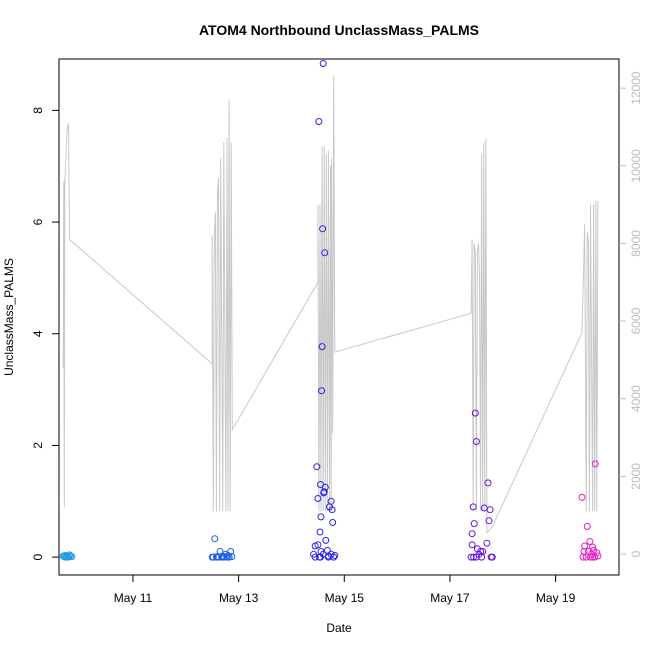 This screenshot has height=650, width=650. What do you see at coordinates (636, 88) in the screenshot?
I see `y-right-tick-label: 12000` at bounding box center [636, 88].